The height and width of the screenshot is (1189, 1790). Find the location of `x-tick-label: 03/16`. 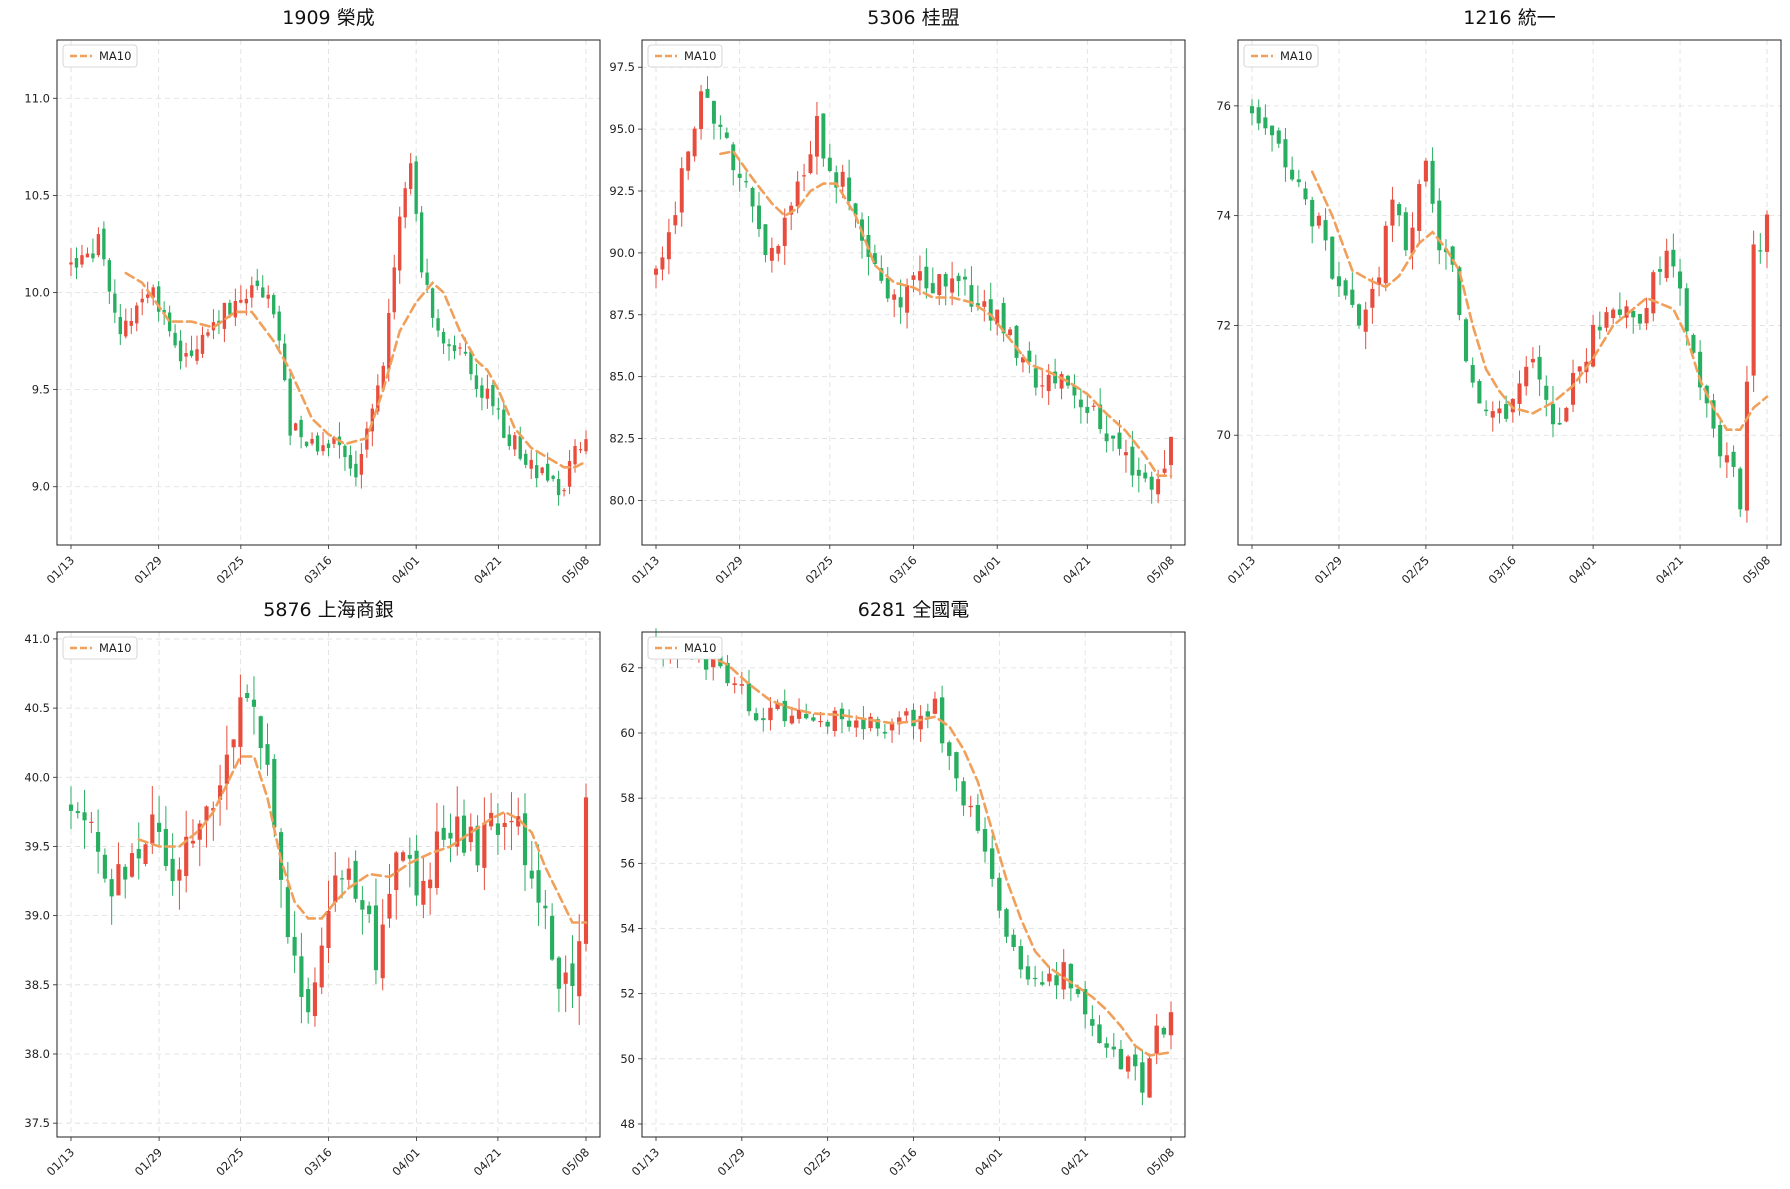

x-tick-label: 03/16 is located at coordinates (1502, 569).